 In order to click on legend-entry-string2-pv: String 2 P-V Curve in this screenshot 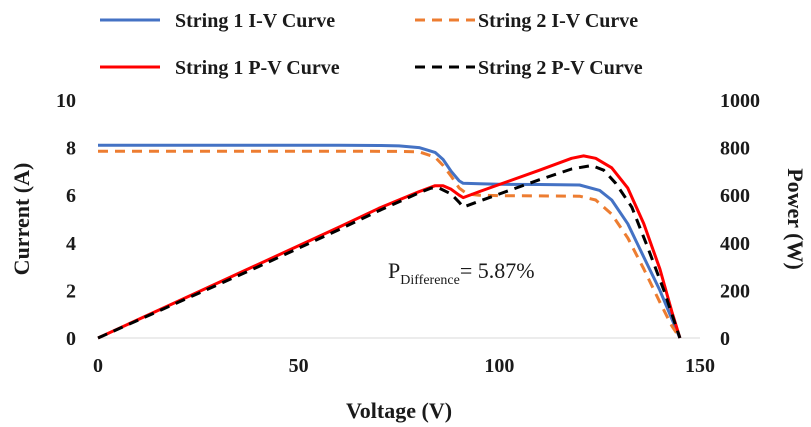, I will do `click(529, 68)`.